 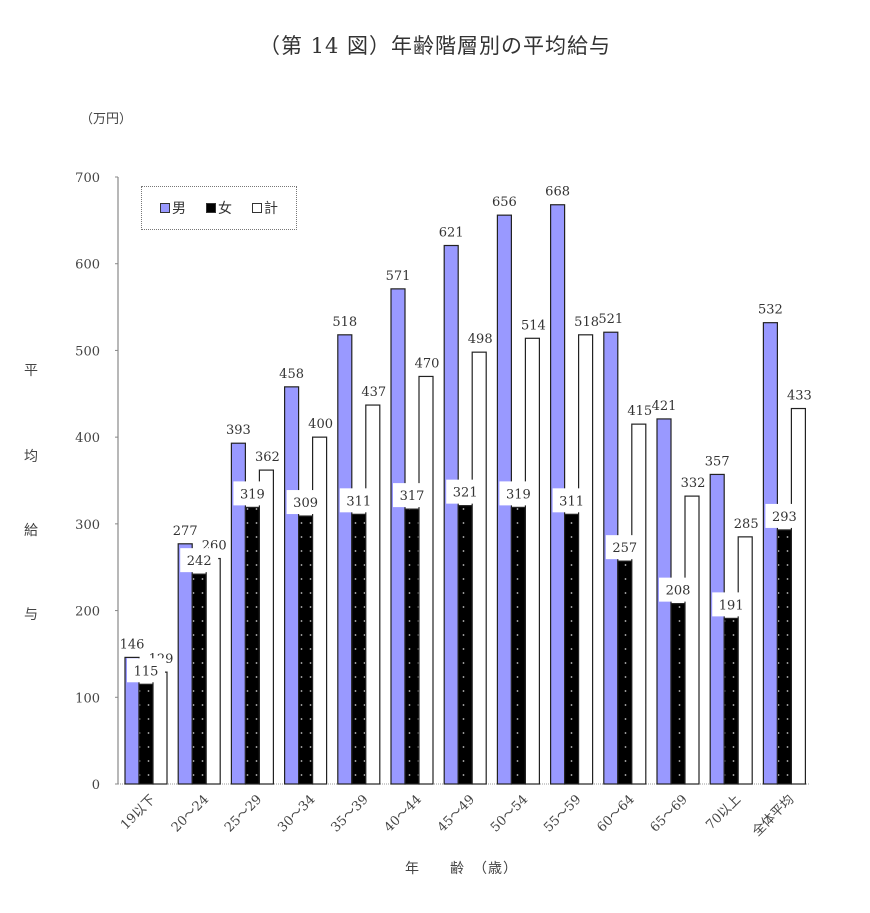 What do you see at coordinates (403, 813) in the screenshot?
I see `x-tick-label: 40～44` at bounding box center [403, 813].